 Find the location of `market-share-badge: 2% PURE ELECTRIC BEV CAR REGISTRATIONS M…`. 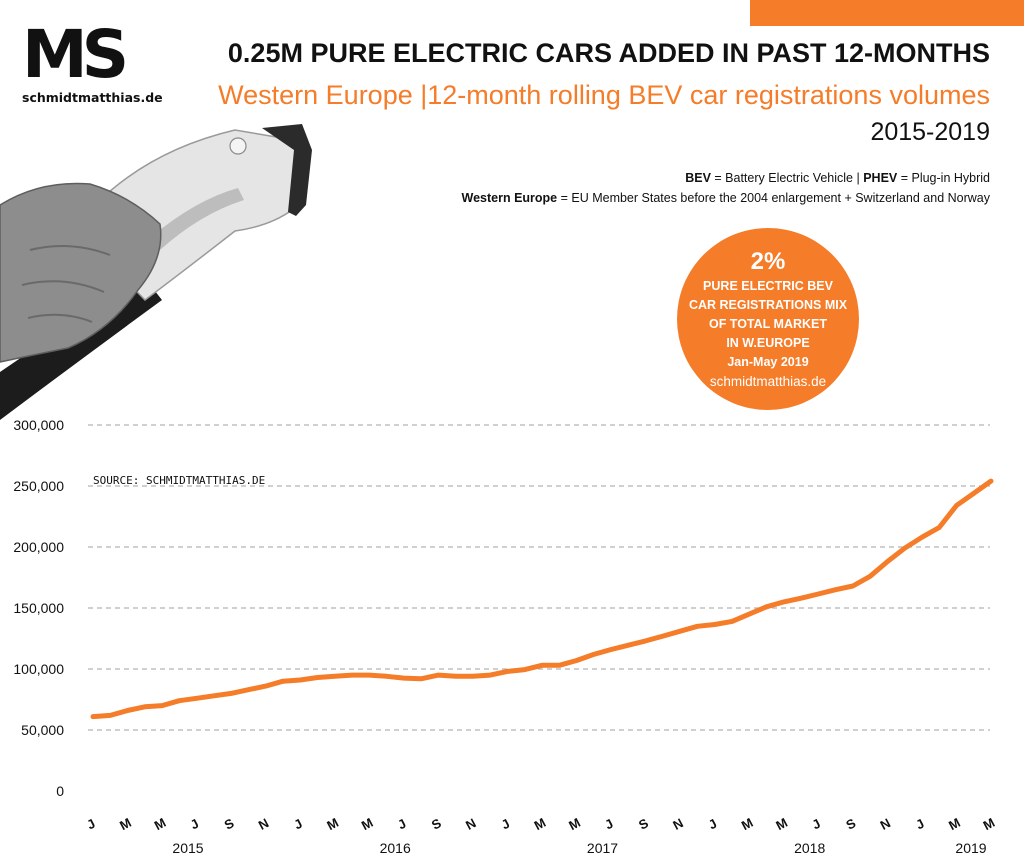

market-share-badge: 2% PURE ELECTRIC BEV CAR REGISTRATIONS M… is located at coordinates (768, 319).